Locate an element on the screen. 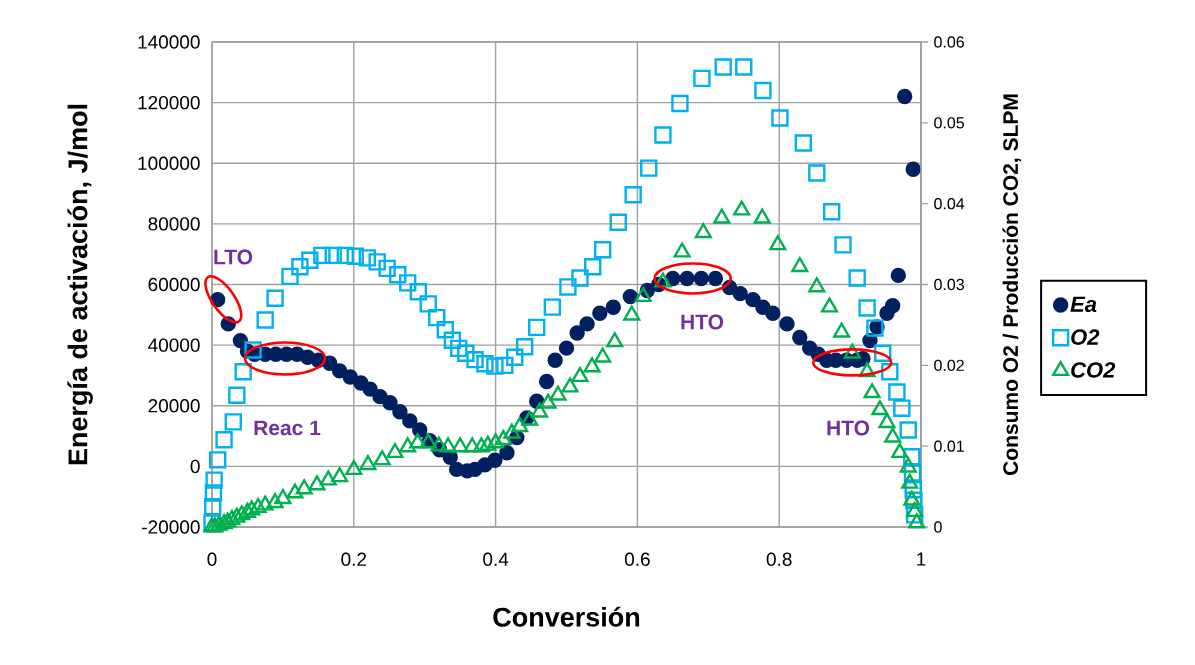  y-tick-label: 0 is located at coordinates (195, 466).